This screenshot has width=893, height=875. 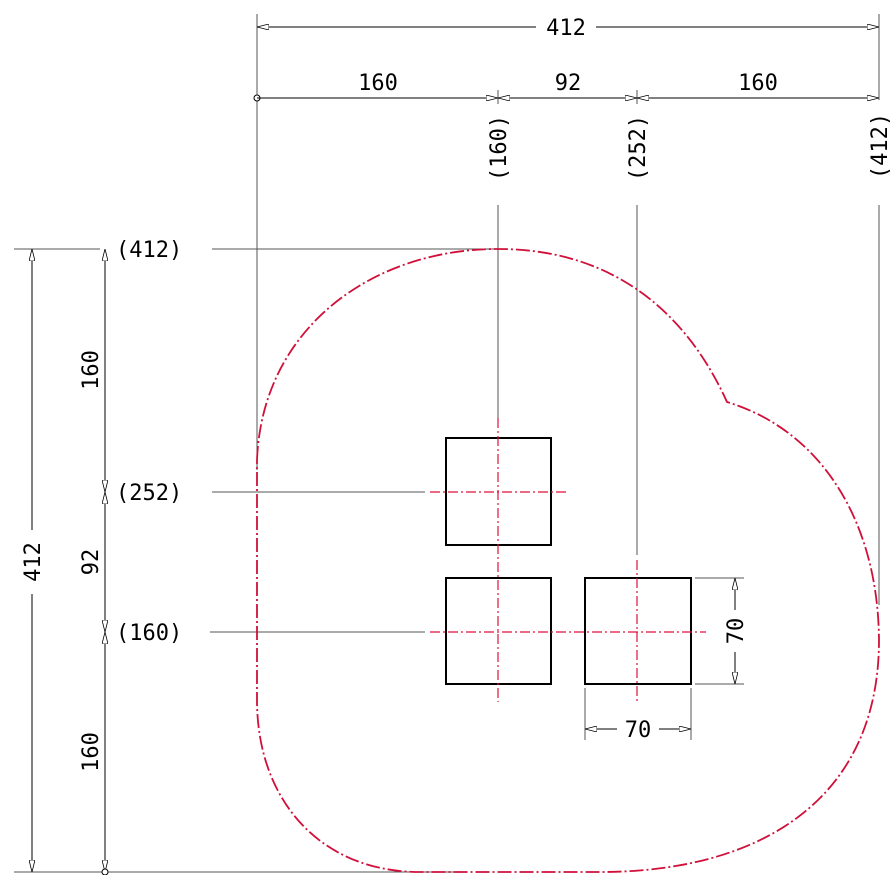 What do you see at coordinates (378, 83) in the screenshot?
I see `dimension-text-top-left: 160` at bounding box center [378, 83].